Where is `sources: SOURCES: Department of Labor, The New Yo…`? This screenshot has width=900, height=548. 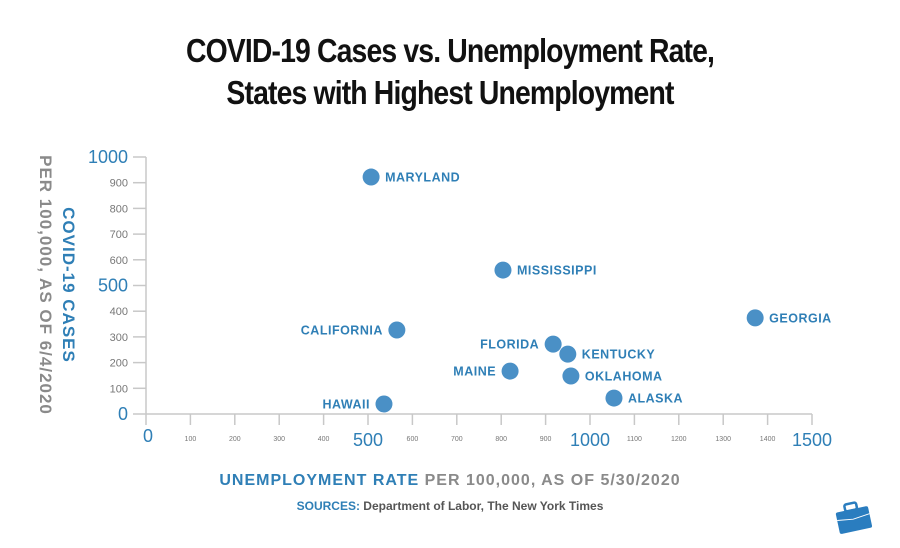
sources: SOURCES: Department of Labor, The New Yo… is located at coordinates (450, 506).